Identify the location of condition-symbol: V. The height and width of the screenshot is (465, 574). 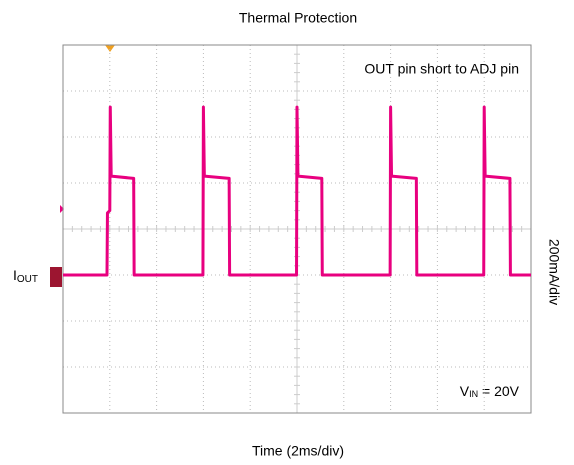
(465, 391).